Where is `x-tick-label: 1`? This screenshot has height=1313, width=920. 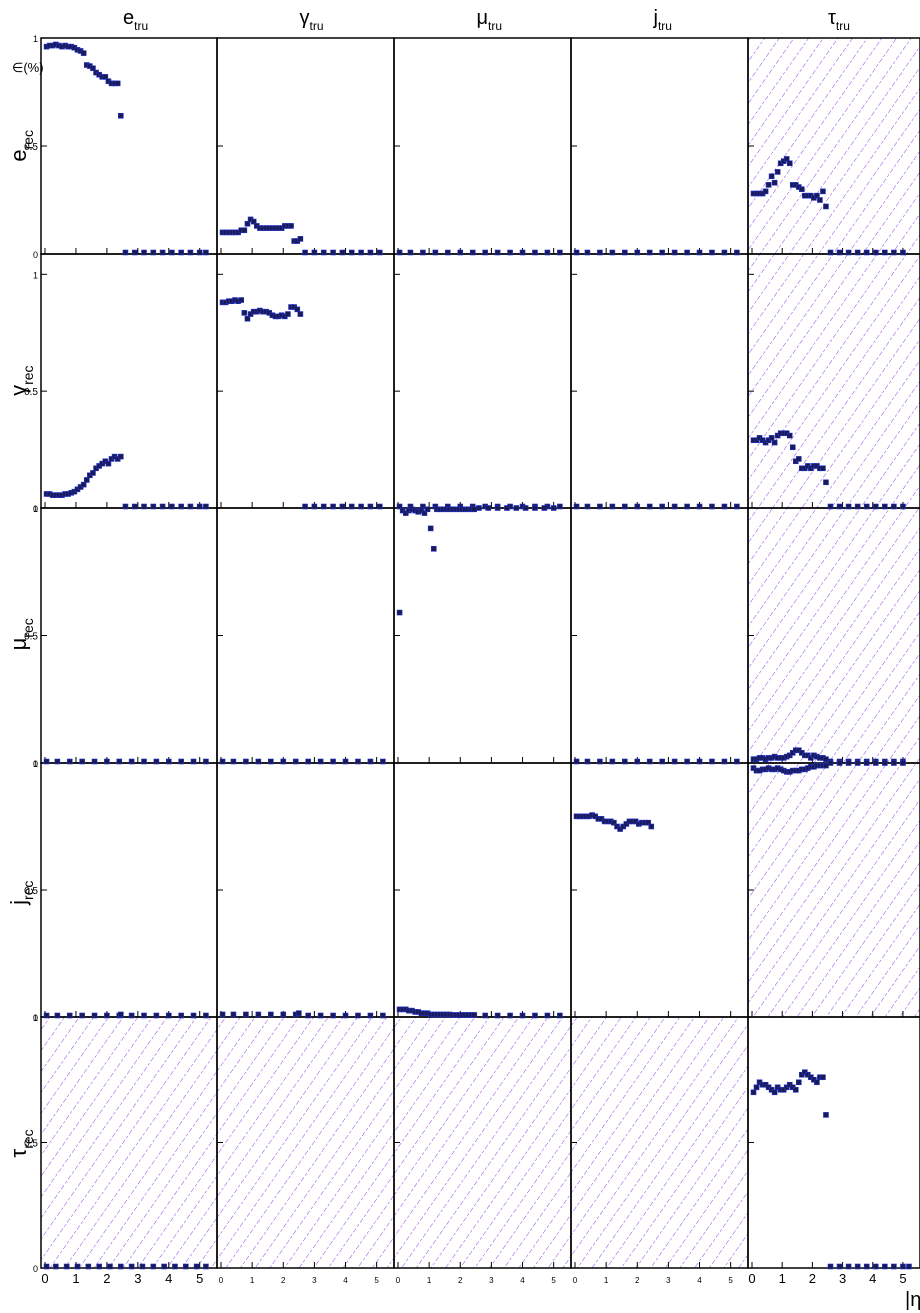
x-tick-label: 1 is located at coordinates (782, 1278).